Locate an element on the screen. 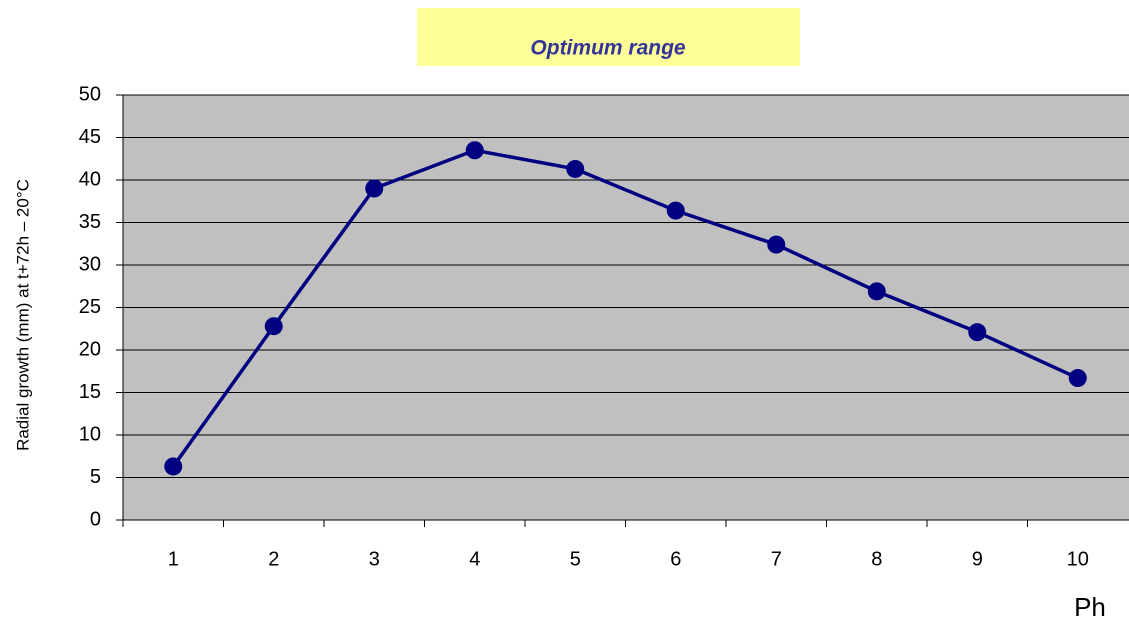 The width and height of the screenshot is (1129, 631). y-tick-label: 15 is located at coordinates (90, 392).